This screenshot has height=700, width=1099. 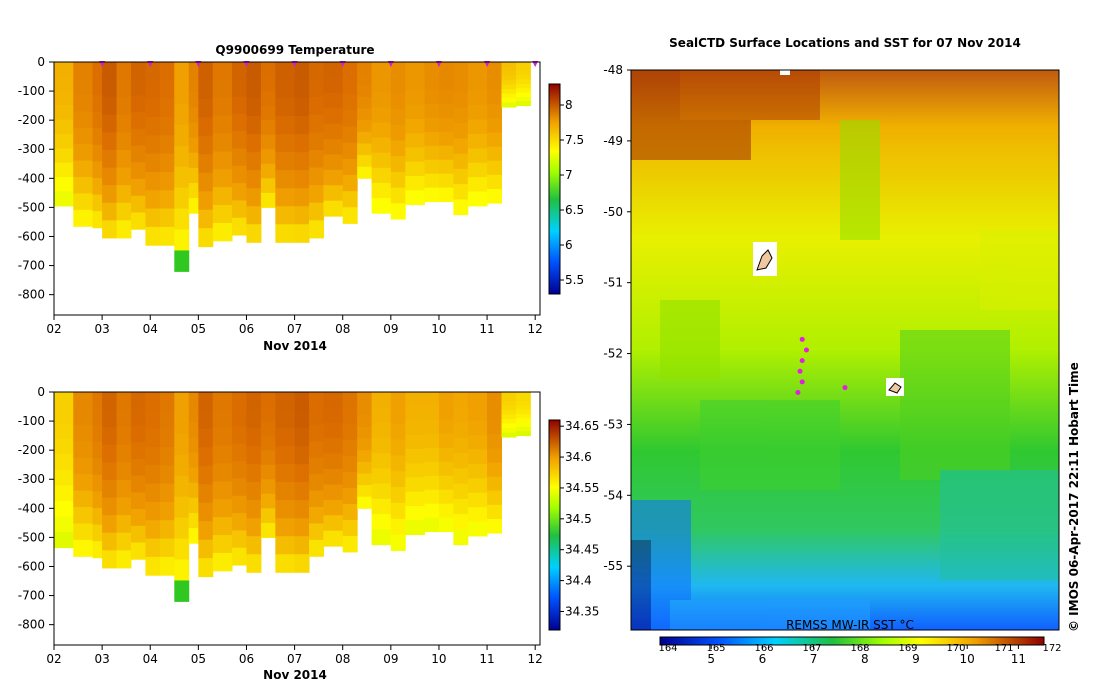 What do you see at coordinates (763, 648) in the screenshot?
I see `map-colorbar-top-tick: 166` at bounding box center [763, 648].